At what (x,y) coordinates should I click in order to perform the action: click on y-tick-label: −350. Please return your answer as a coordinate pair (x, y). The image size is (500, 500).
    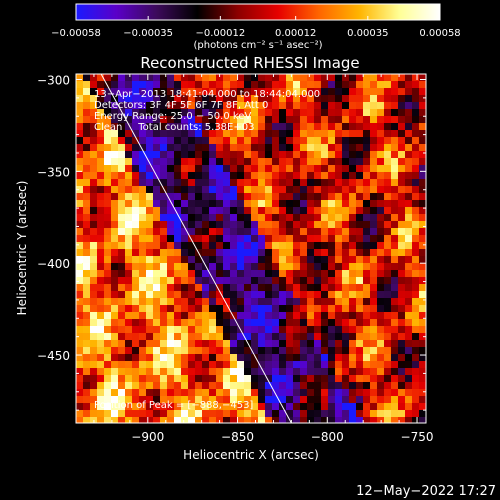
    Looking at the image, I should click on (53, 172).